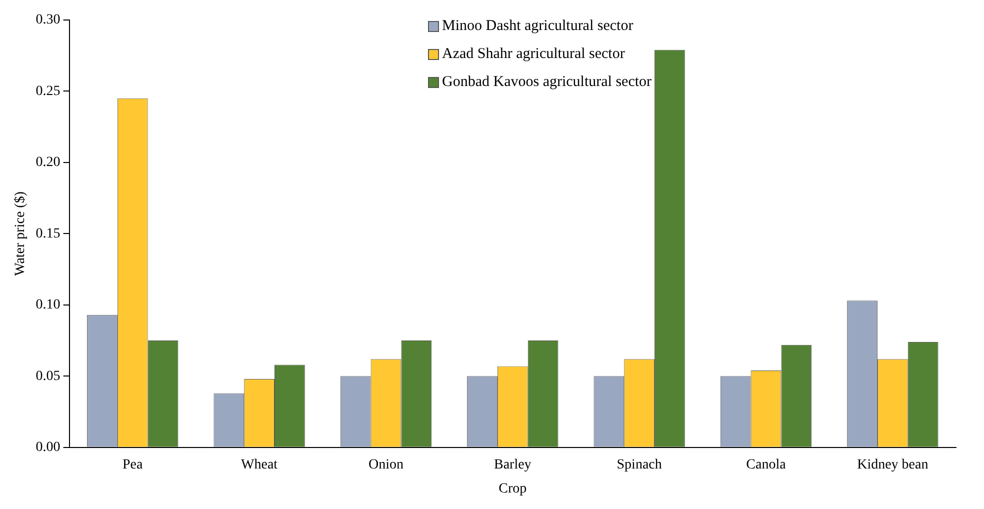 The height and width of the screenshot is (509, 984). I want to click on x-tick-label: Wheat, so click(259, 464).